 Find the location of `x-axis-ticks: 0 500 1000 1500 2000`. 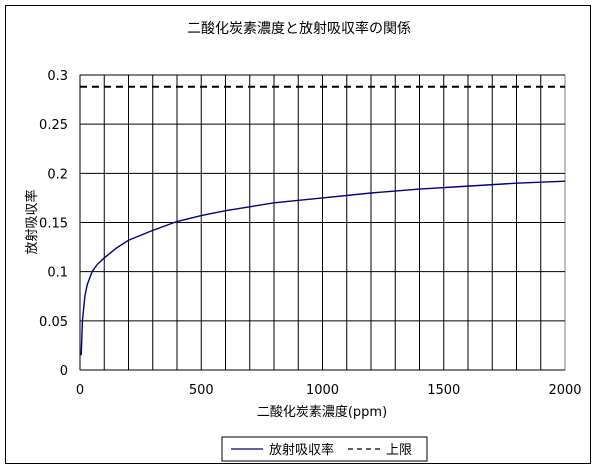

x-axis-ticks: 0 500 1000 1500 2000 is located at coordinates (329, 390).